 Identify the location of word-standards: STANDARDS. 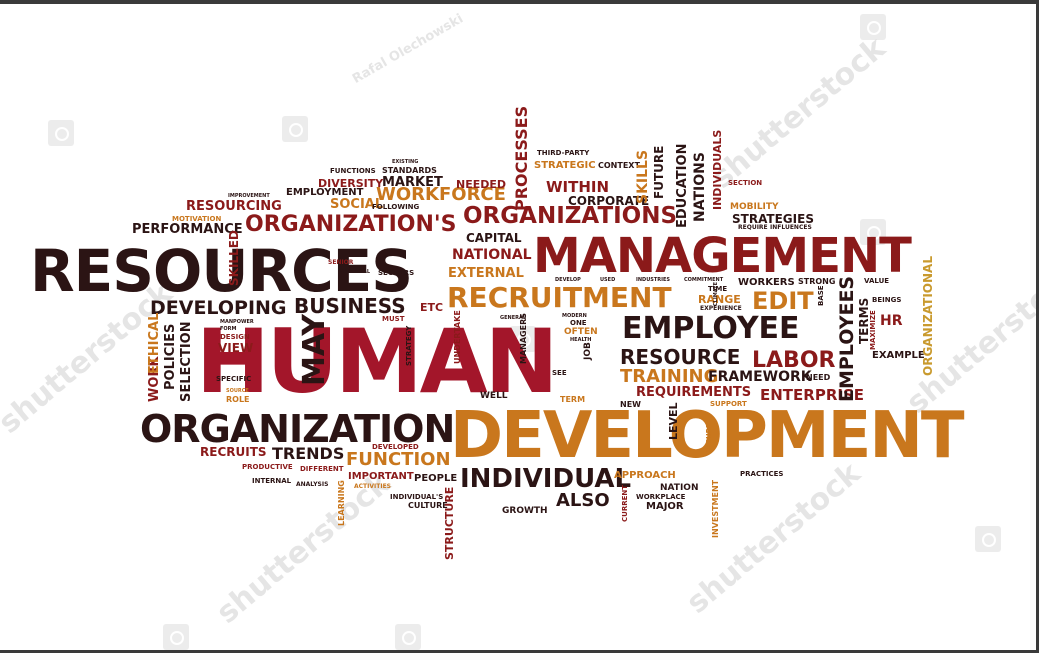
(409, 170).